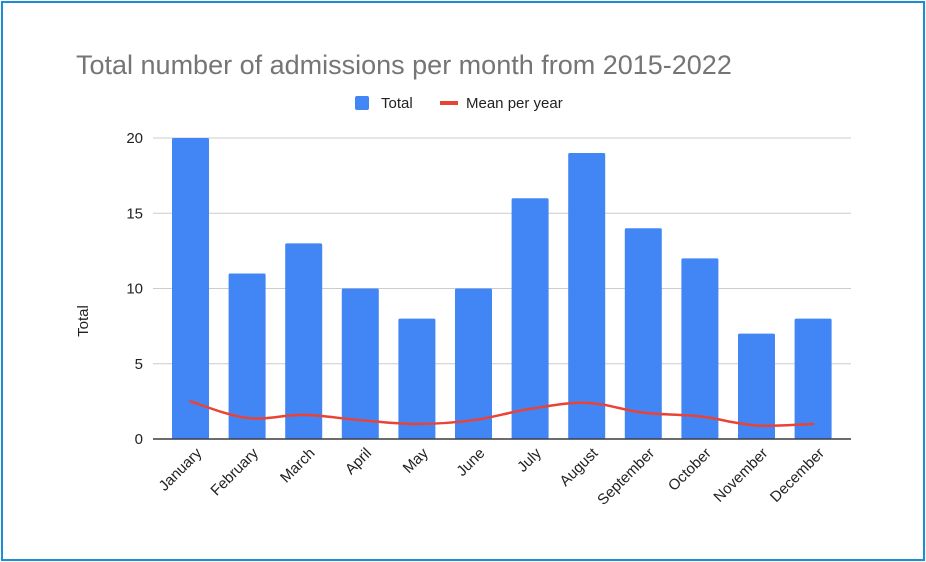  Describe the element at coordinates (690, 470) in the screenshot. I see `x-tick-label-october: October` at that location.